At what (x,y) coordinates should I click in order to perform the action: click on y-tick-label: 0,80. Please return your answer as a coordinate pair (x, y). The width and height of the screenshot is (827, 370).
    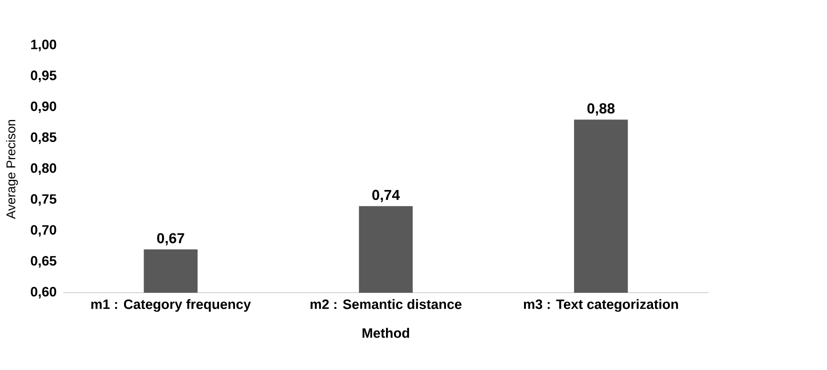
    Looking at the image, I should click on (43, 169).